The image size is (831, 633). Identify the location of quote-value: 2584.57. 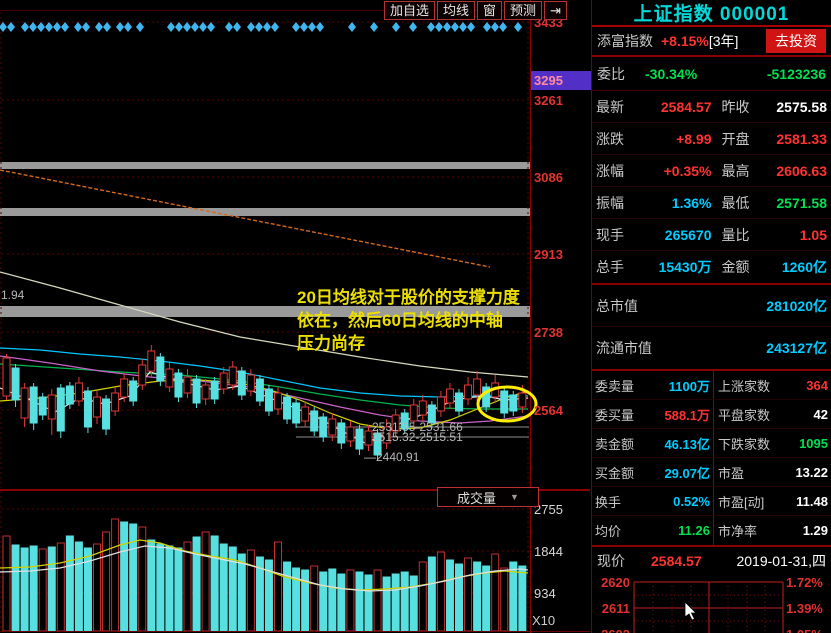
(686, 106).